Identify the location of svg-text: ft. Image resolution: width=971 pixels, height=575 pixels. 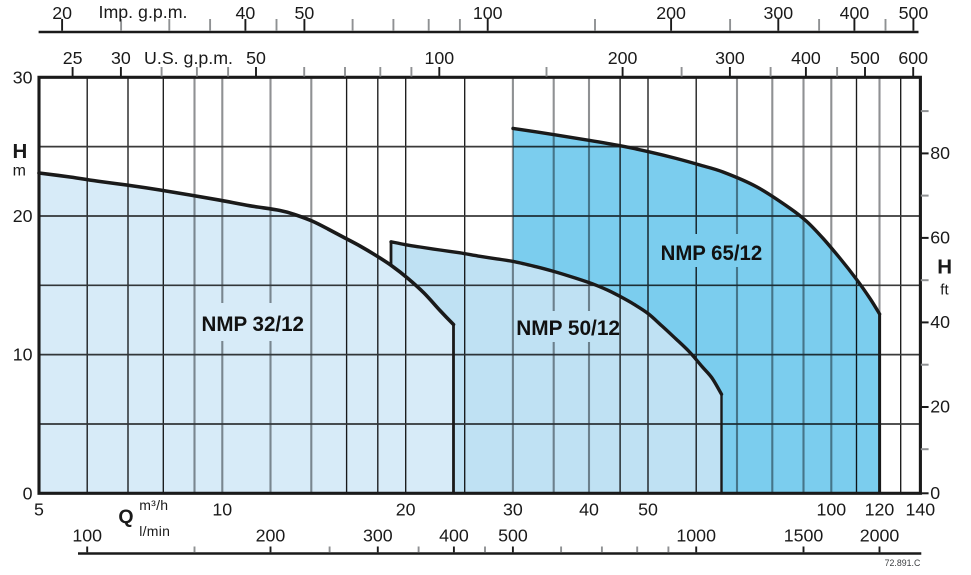
(944, 290).